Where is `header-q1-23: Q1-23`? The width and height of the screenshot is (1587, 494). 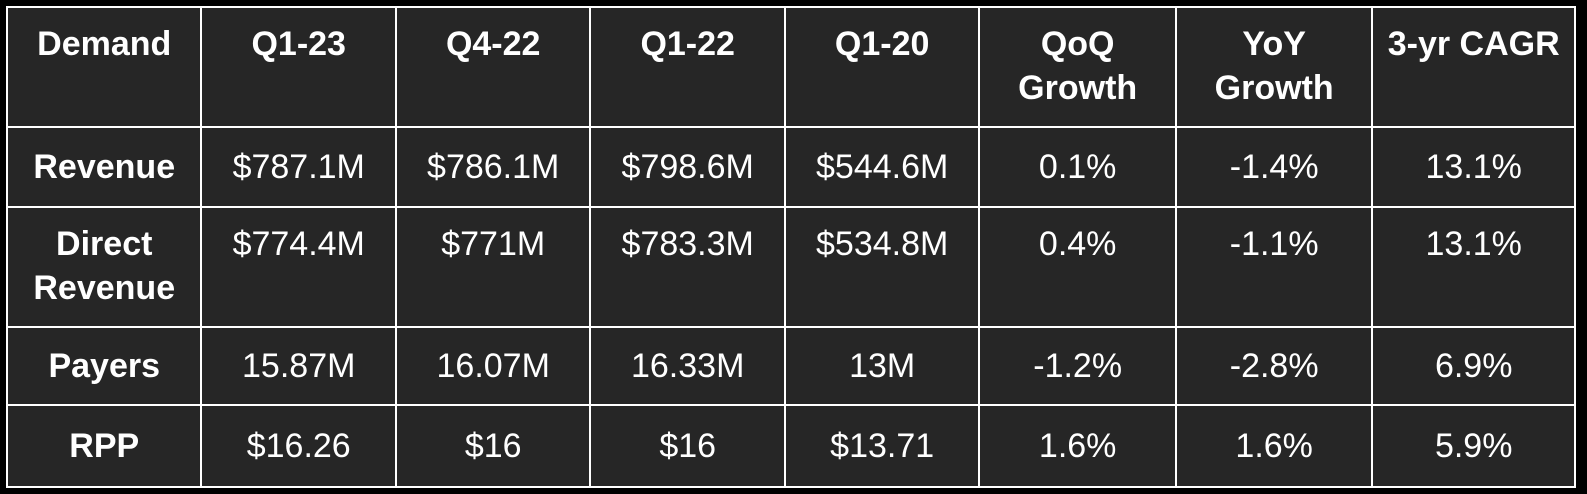
header-q1-23: Q1-23 is located at coordinates (298, 67).